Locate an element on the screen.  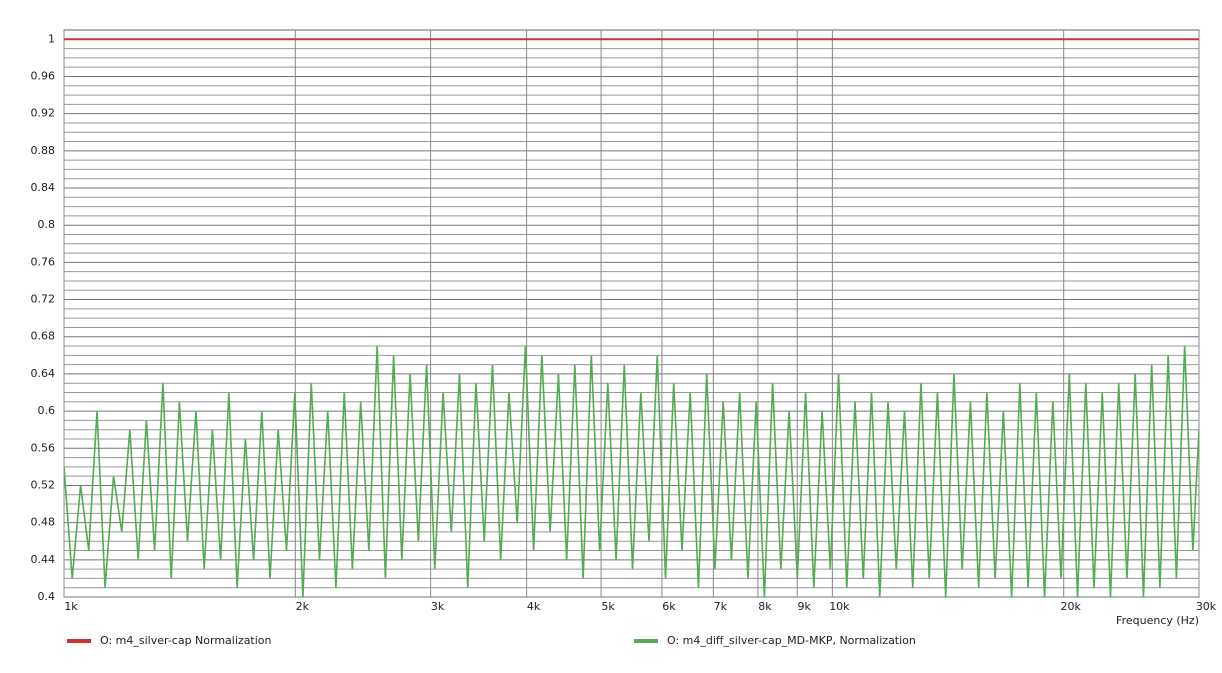
x-tick-label: 2k is located at coordinates (303, 606).